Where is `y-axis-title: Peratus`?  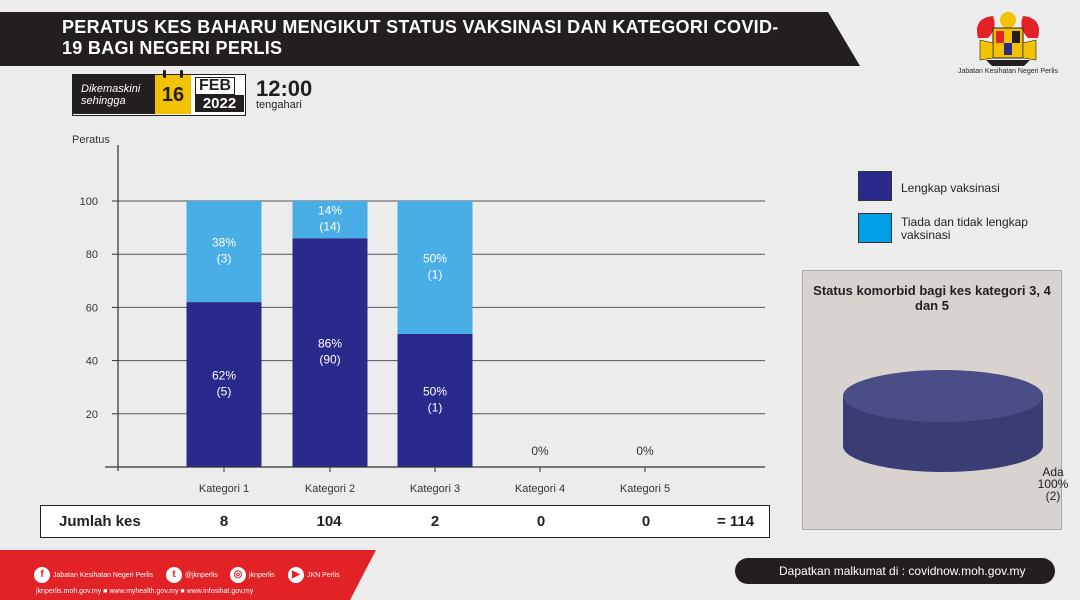
y-axis-title: Peratus is located at coordinates (91, 140).